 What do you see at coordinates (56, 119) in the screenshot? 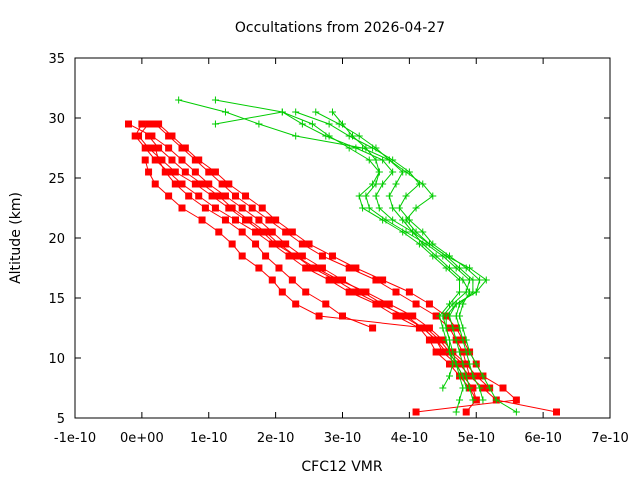
I see `y-tick-label: 30` at bounding box center [56, 119].